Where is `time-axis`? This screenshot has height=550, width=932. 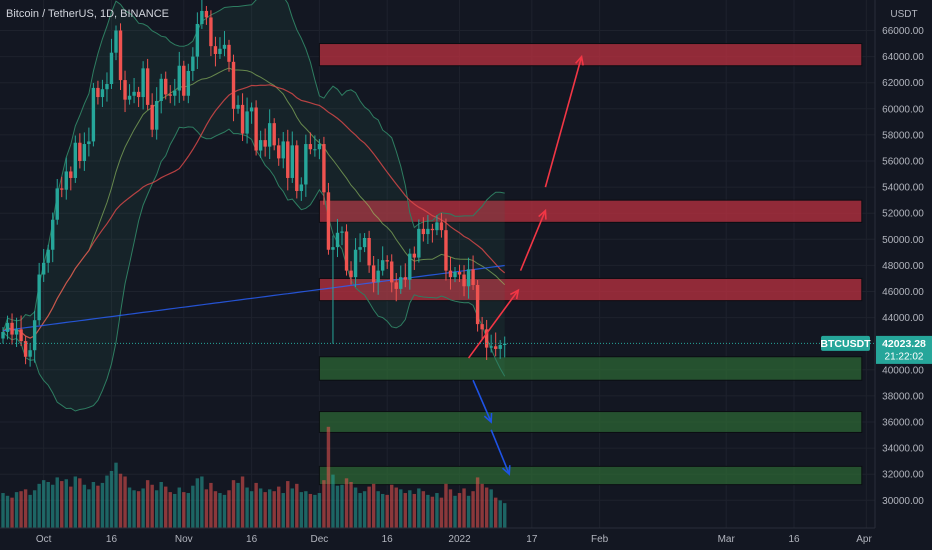
time-axis is located at coordinates (466, 539).